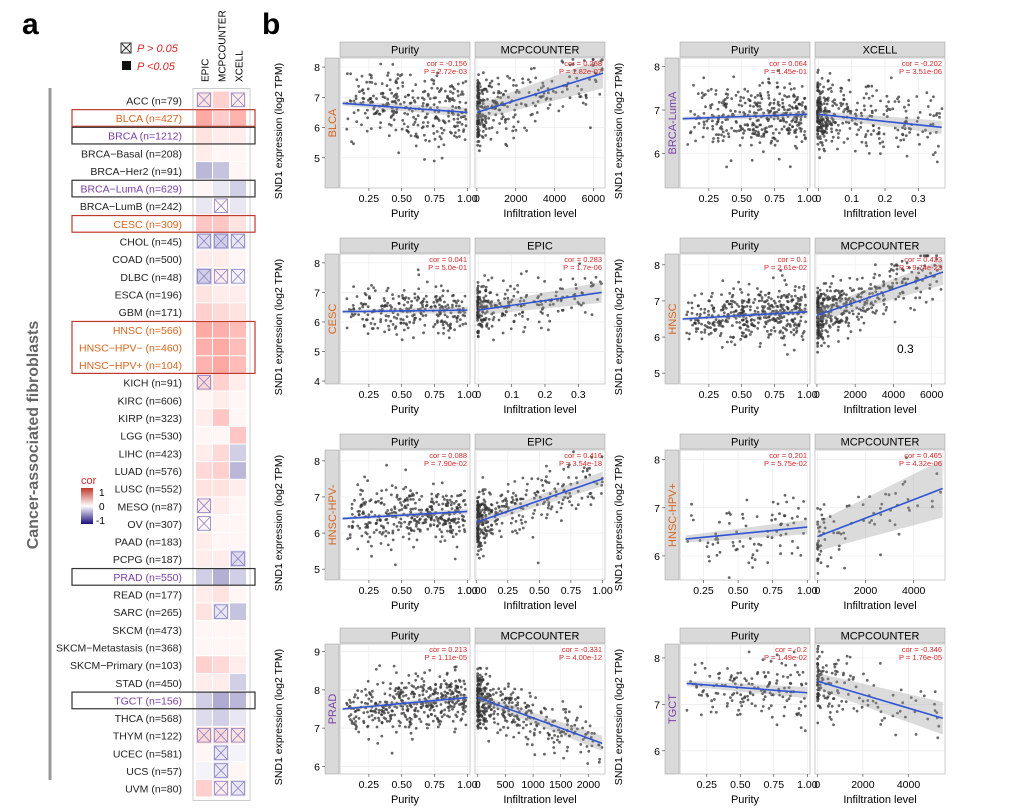 This screenshot has height=810, width=1018. Describe the element at coordinates (478, 395) in the screenshot. I see `x-tick-label: 0` at that location.